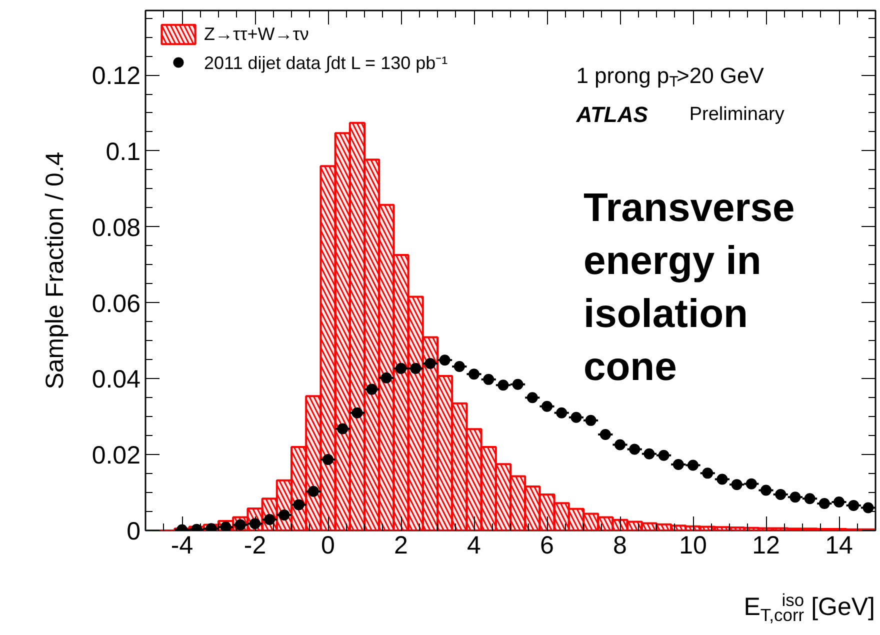 The image size is (880, 635). What do you see at coordinates (328, 546) in the screenshot?
I see `x-tick-label: 0` at bounding box center [328, 546].